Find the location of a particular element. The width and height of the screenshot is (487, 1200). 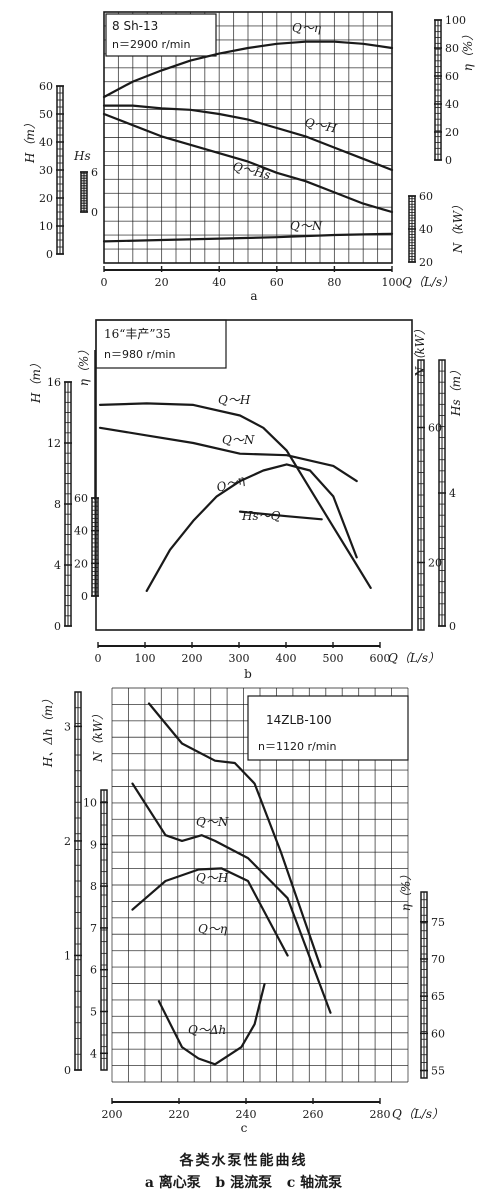

panel-c-x-axis-tick-label-260: 260 is located at coordinates (313, 1114).